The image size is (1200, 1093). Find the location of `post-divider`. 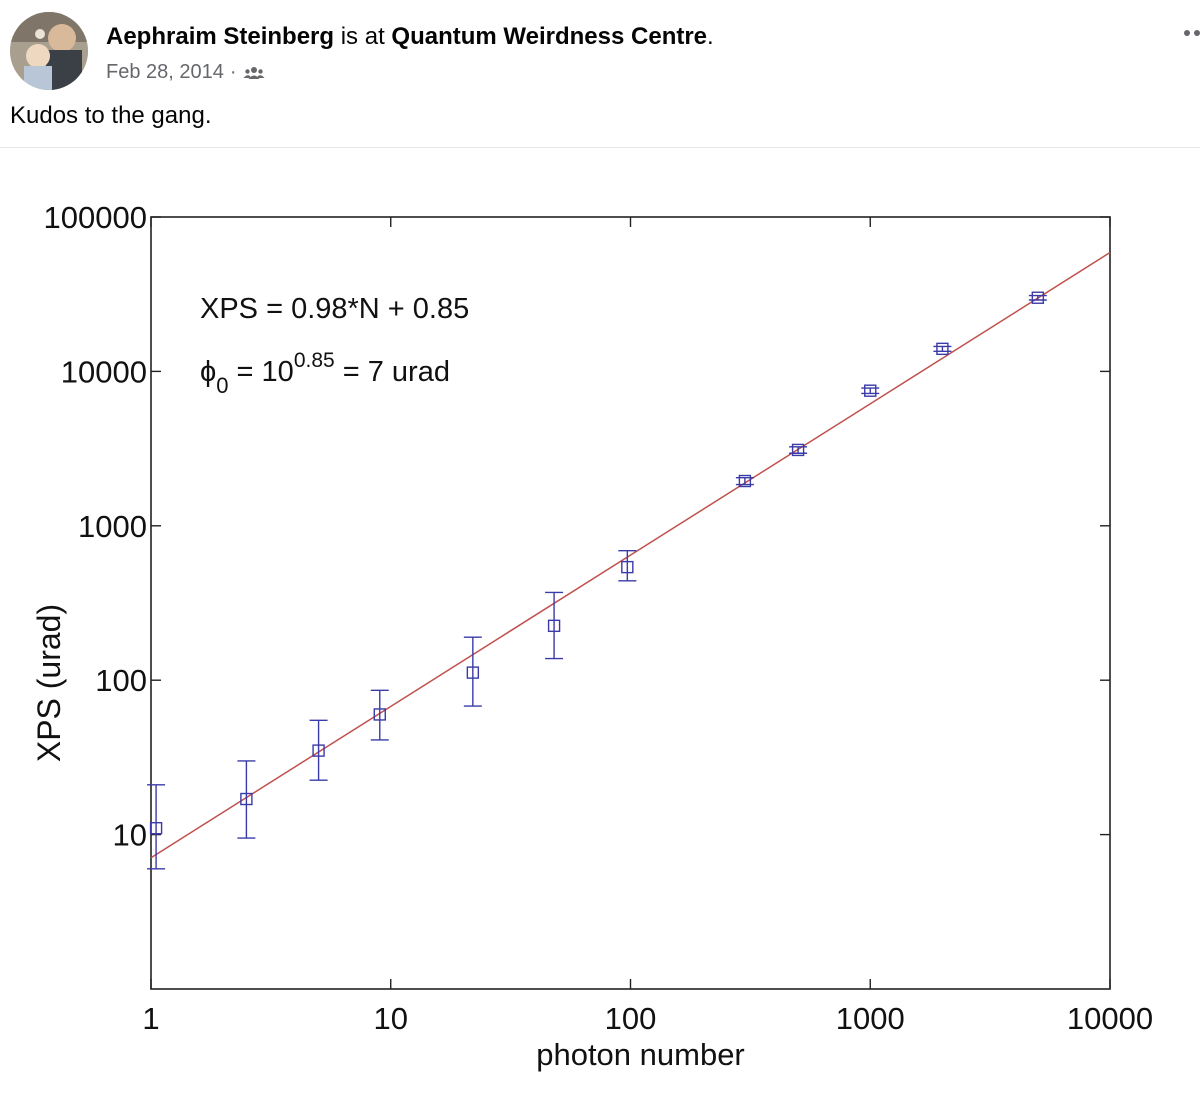

post-divider is located at coordinates (600, 147).